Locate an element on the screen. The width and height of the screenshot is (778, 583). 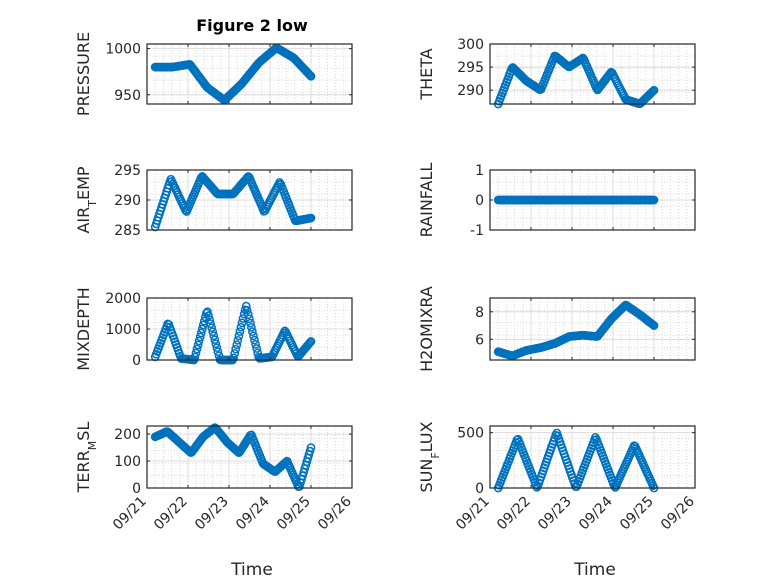
subplot-h2omixra: 6 8 H2OMIXRA is located at coordinates (556, 329).